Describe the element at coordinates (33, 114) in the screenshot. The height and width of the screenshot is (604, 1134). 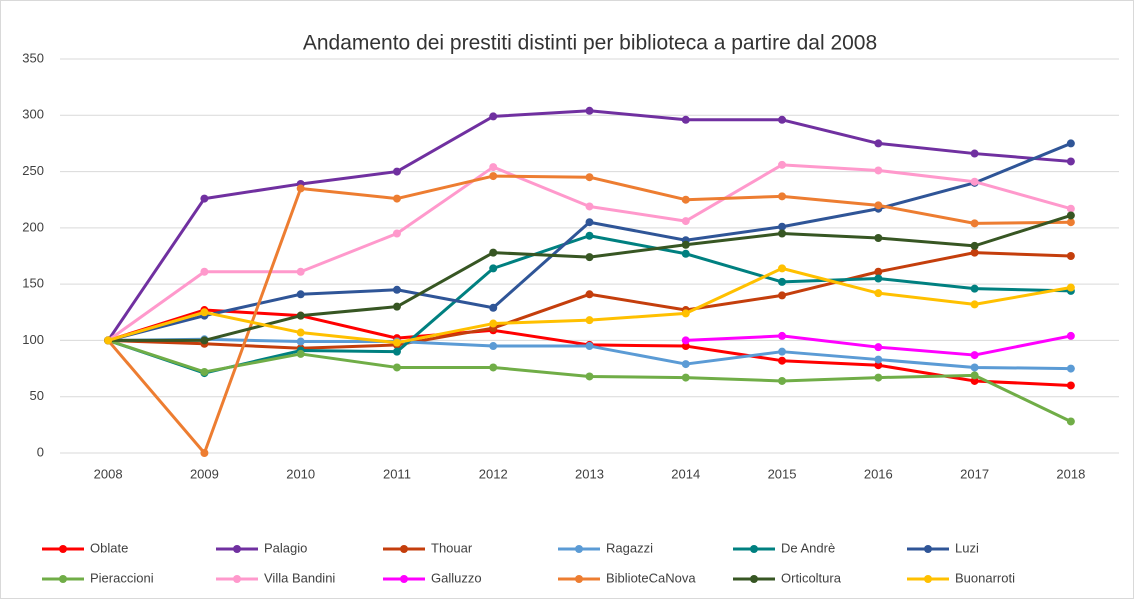
I see `y-tick-label: 300` at that location.